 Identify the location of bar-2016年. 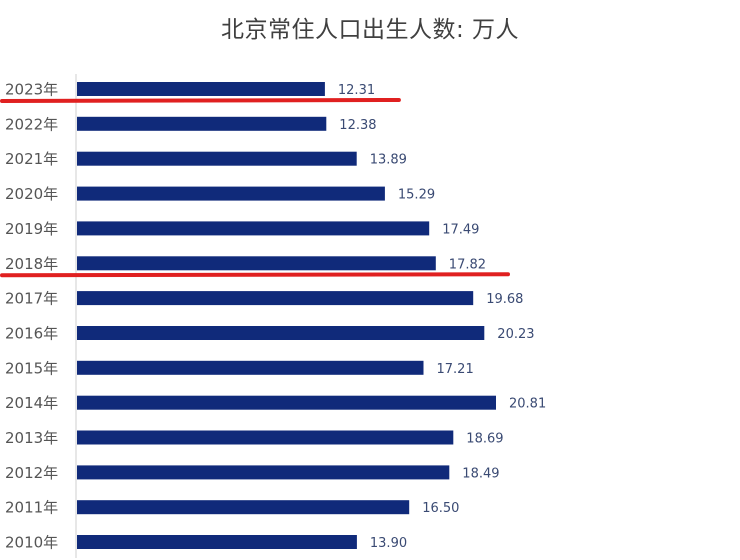
(281, 333).